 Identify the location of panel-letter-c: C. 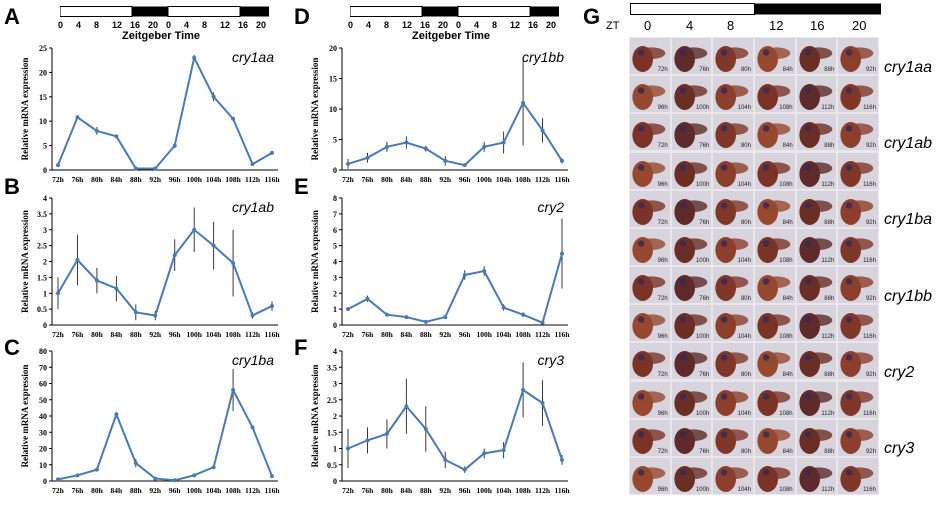
(12, 347).